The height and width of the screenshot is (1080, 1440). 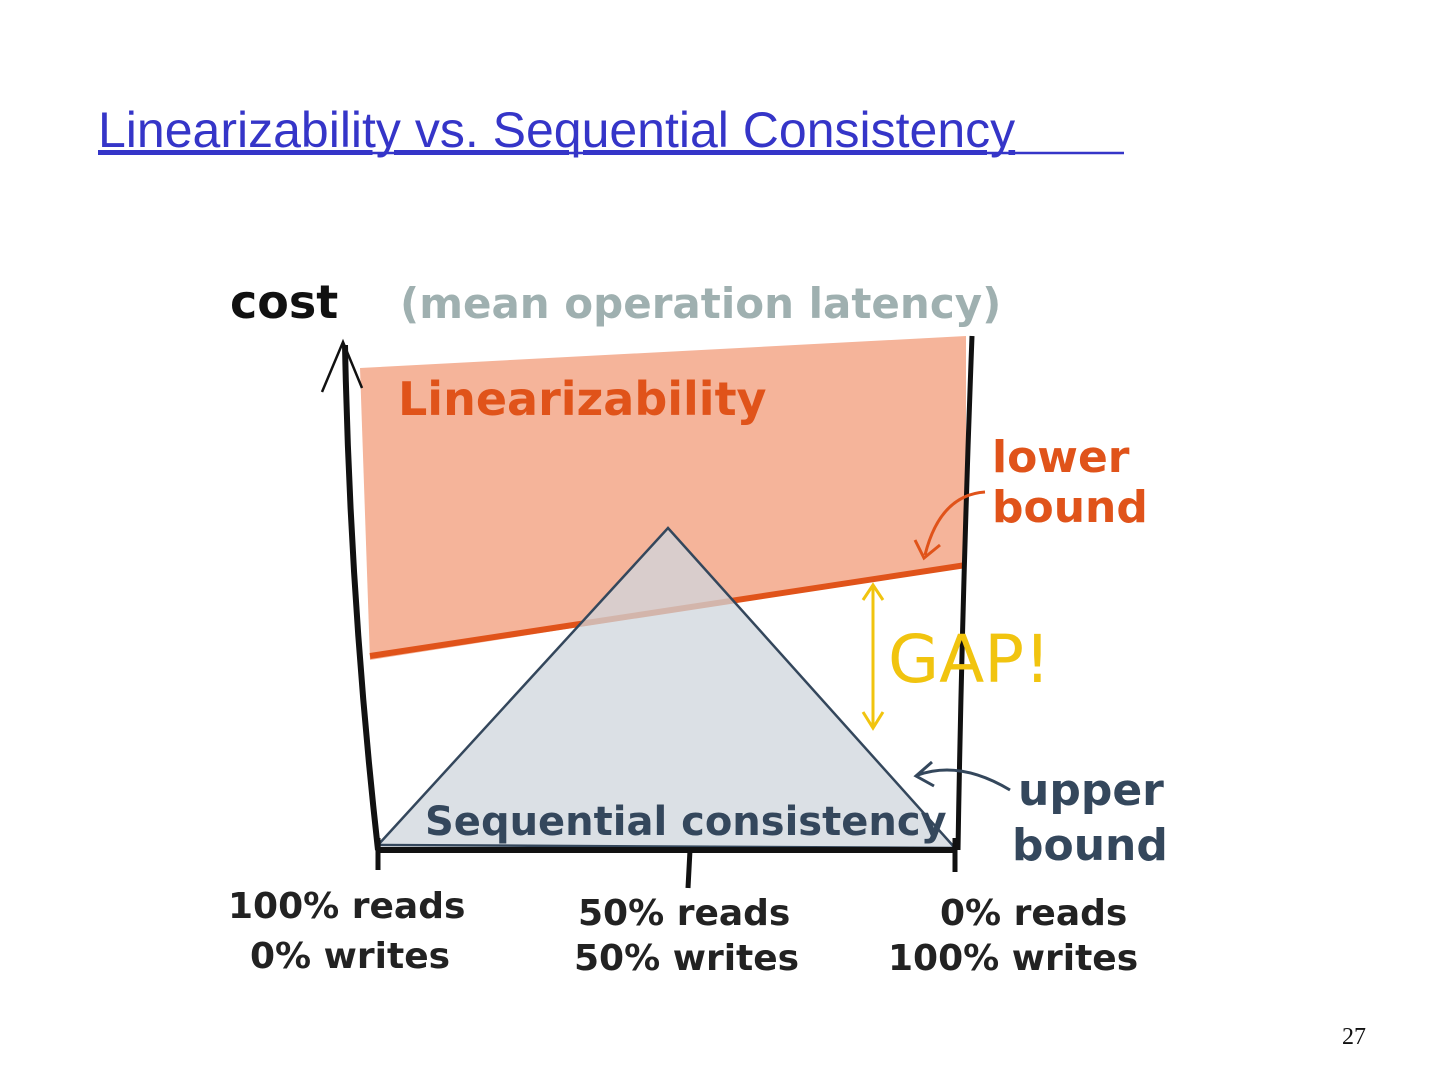 I want to click on x-label: 50% reads, so click(x=684, y=913).